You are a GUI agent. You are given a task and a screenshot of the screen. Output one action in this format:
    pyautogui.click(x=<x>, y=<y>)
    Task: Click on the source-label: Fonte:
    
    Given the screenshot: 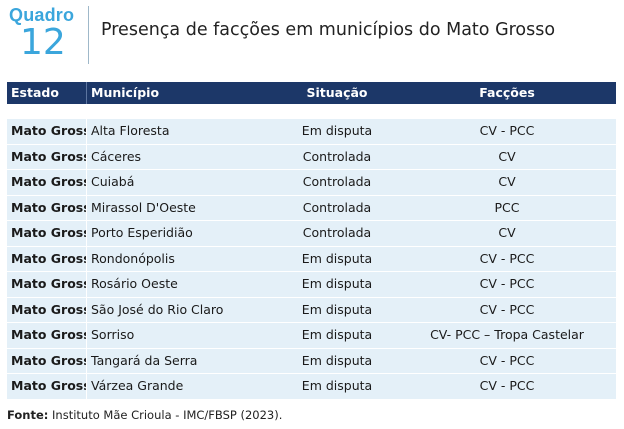 What is the action you would take?
    pyautogui.click(x=28, y=415)
    